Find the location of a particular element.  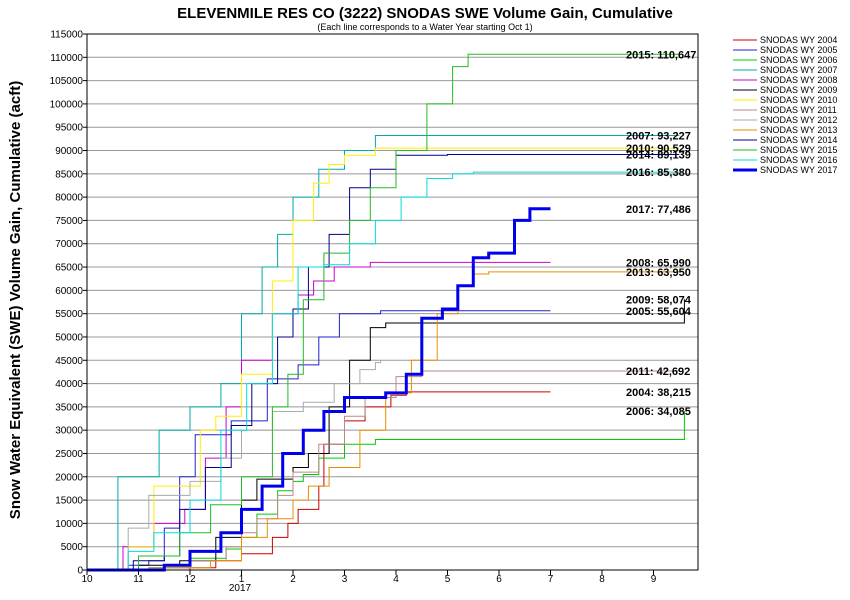

legend-label: SNODAS WY 2017 is located at coordinates (798, 170).